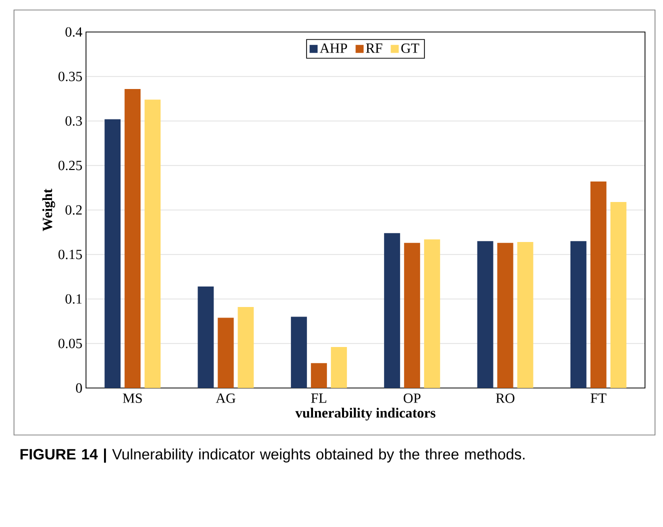 This screenshot has height=527, width=663. I want to click on y-axis-title: Weight, so click(49, 210).